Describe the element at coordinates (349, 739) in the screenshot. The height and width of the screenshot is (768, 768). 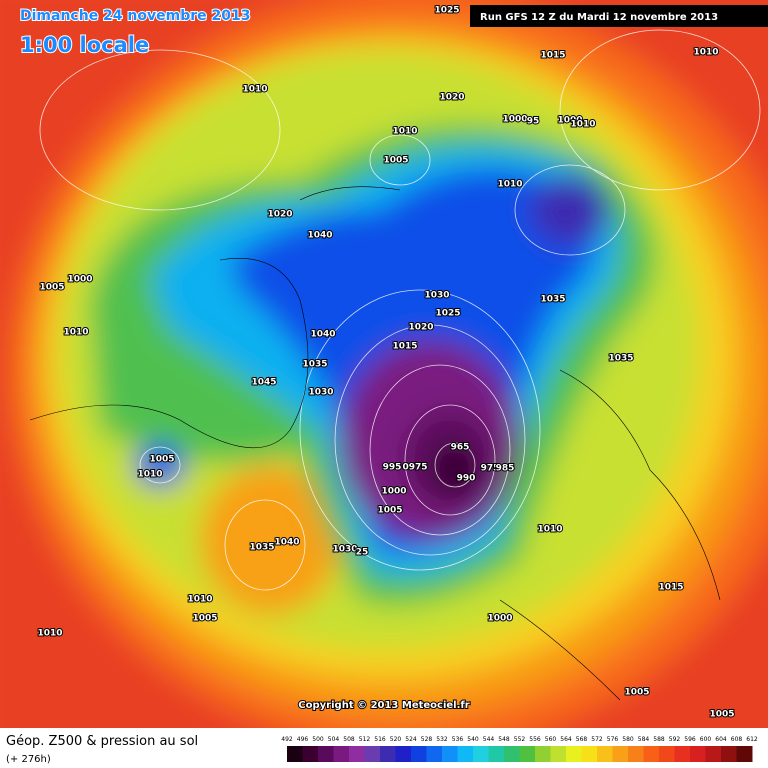
I see `scale-label: 508` at that location.